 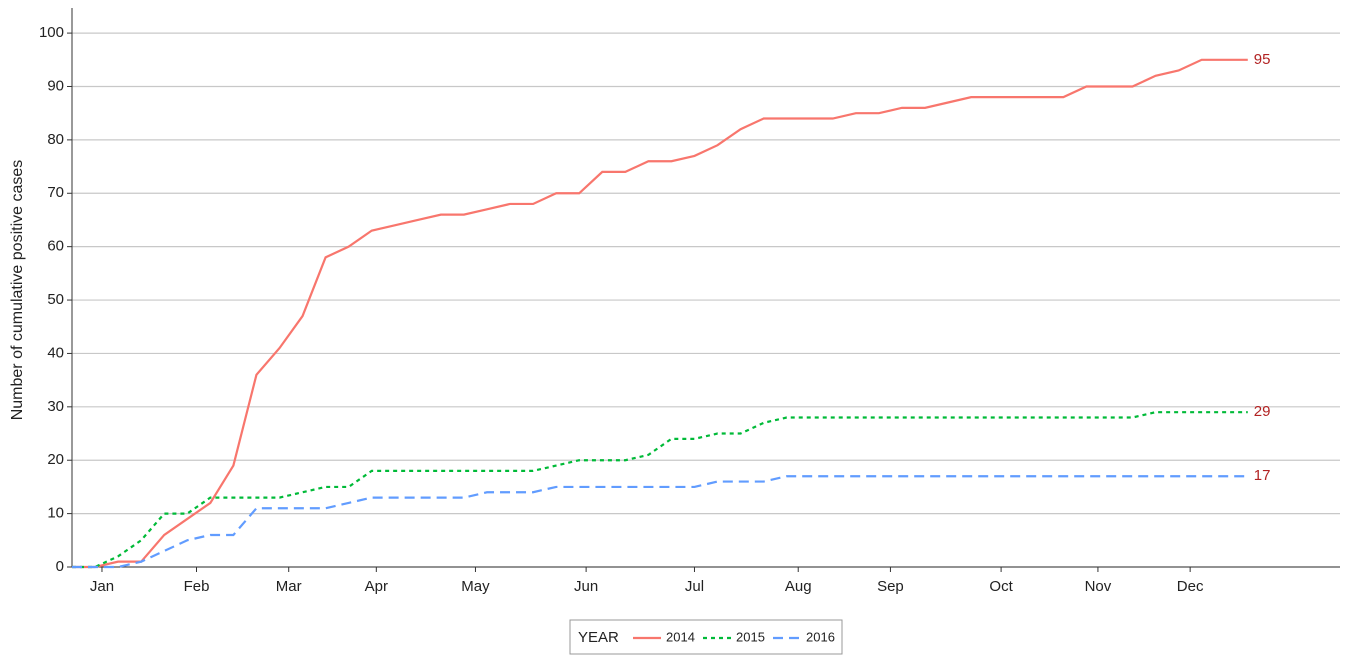 I want to click on x-tick-label: Mar, so click(x=289, y=586).